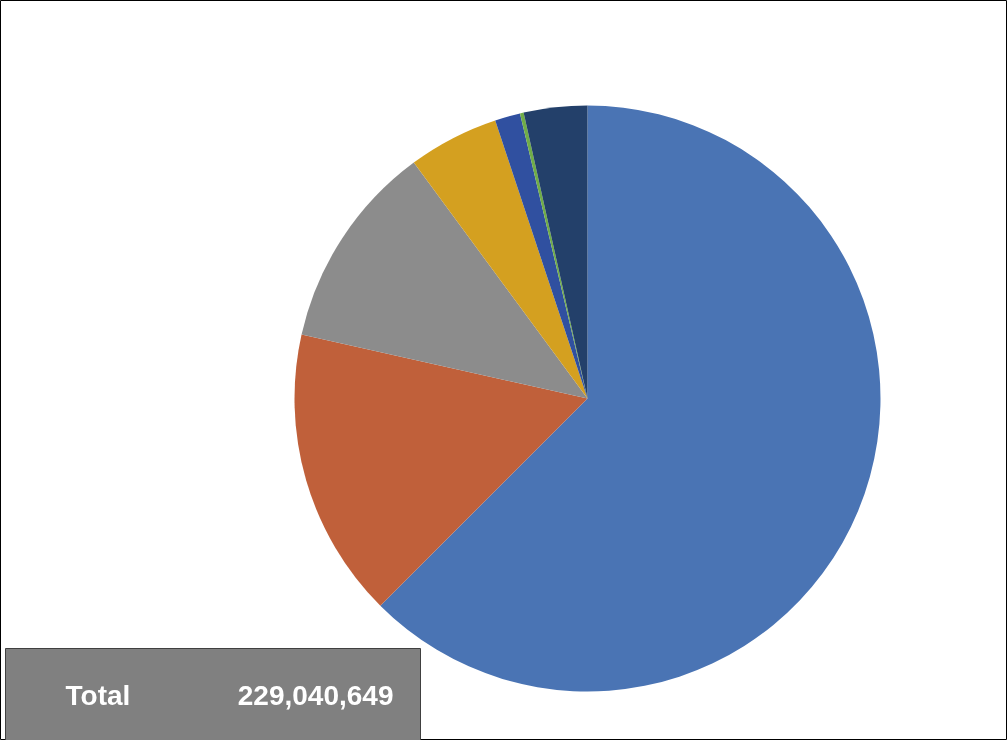 The width and height of the screenshot is (1007, 740). What do you see at coordinates (98, 695) in the screenshot?
I see `text: Total` at bounding box center [98, 695].